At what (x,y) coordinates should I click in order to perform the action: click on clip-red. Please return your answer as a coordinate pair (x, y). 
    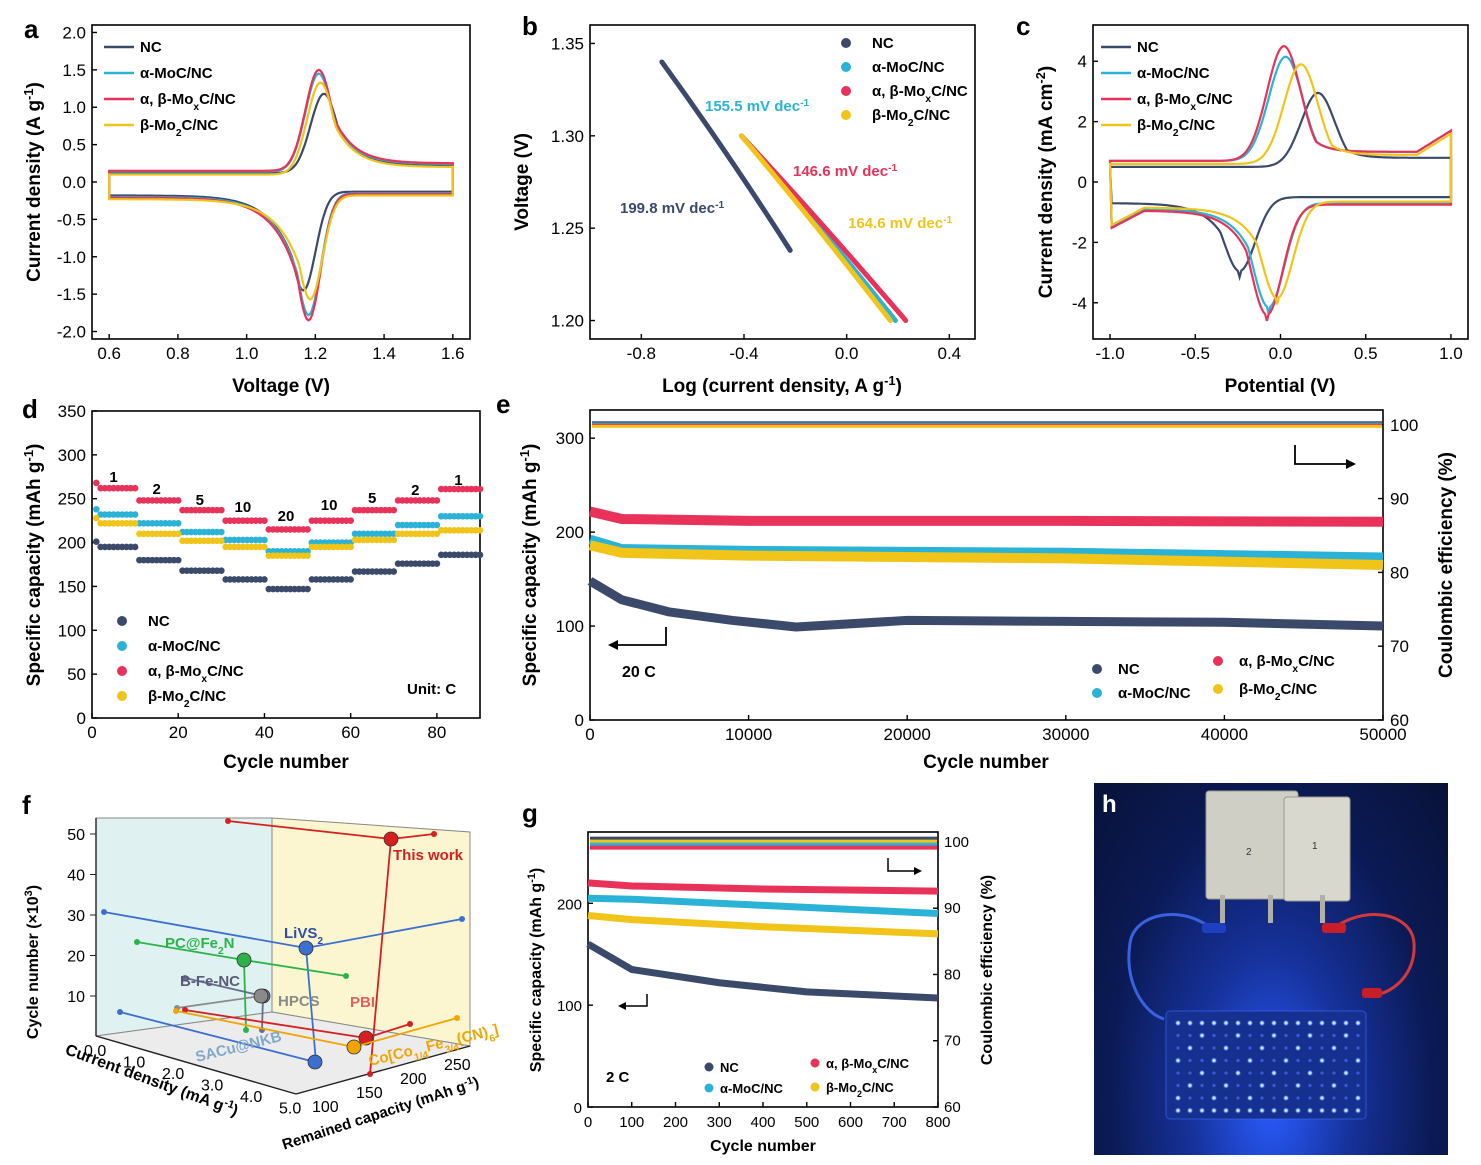
    Looking at the image, I should click on (1334, 928).